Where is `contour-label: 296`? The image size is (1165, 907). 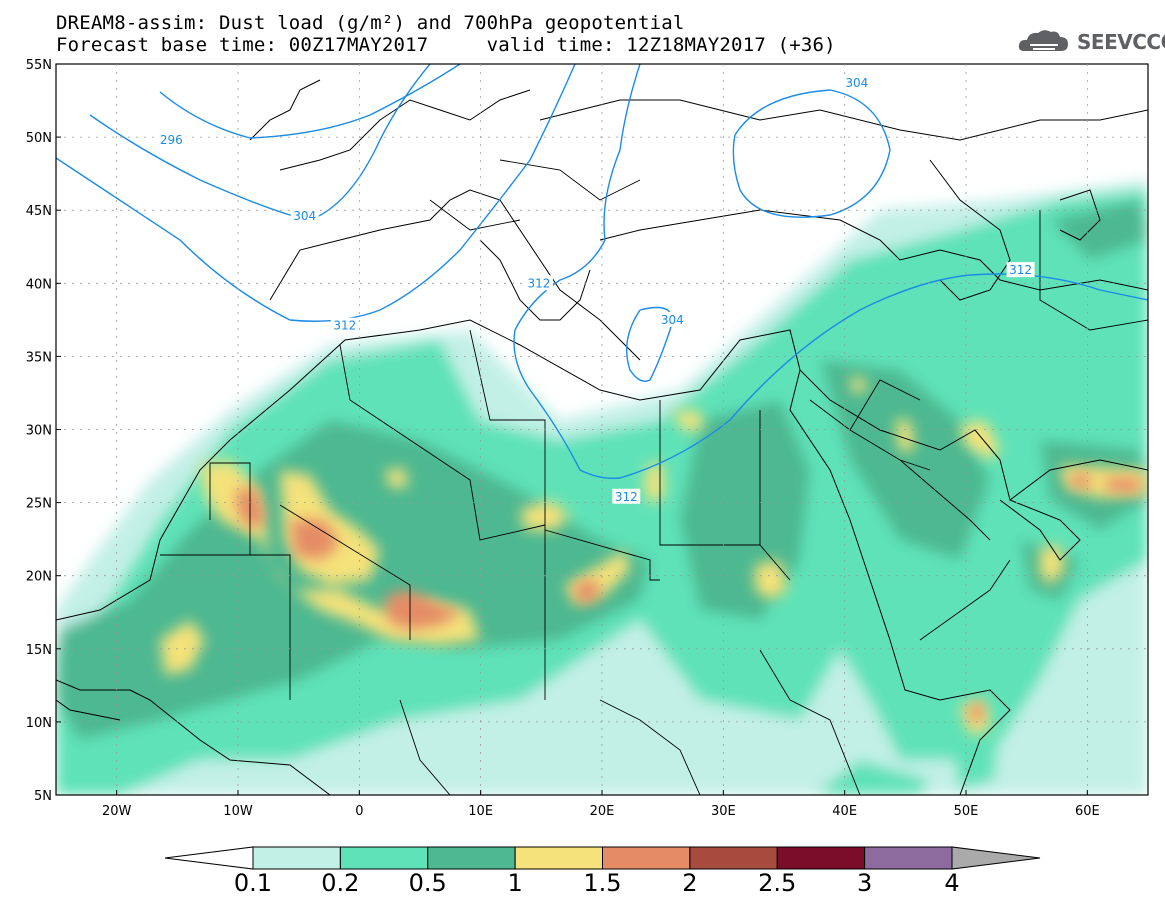
contour-label: 296 is located at coordinates (171, 140).